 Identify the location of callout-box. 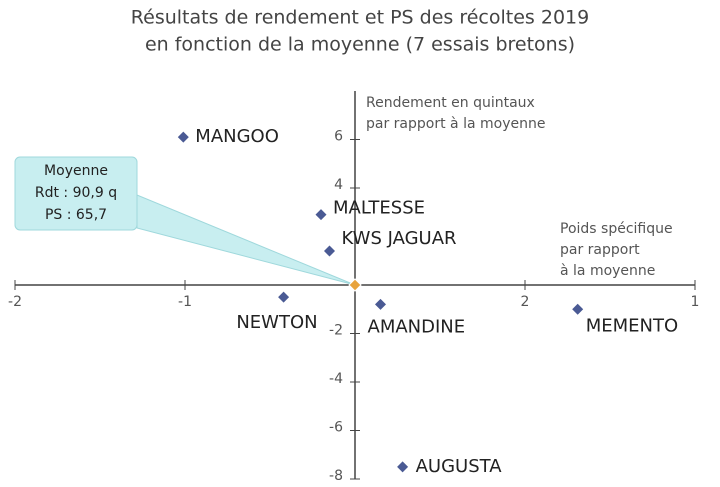
(76, 193).